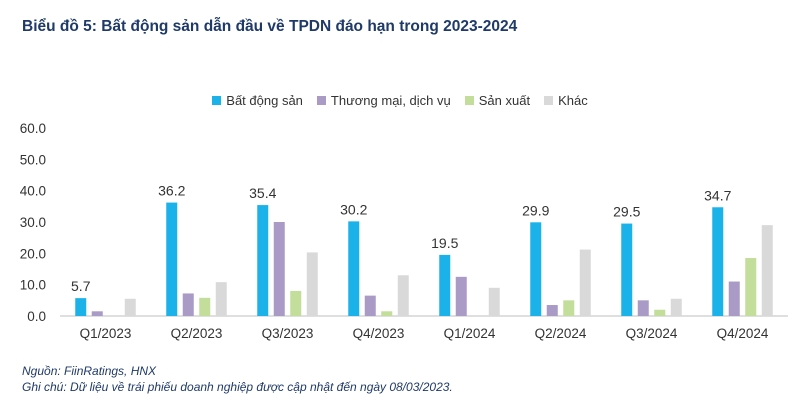 Image resolution: width=800 pixels, height=414 pixels. What do you see at coordinates (470, 333) in the screenshot?
I see `x-tick-label: Q1/2024` at bounding box center [470, 333].